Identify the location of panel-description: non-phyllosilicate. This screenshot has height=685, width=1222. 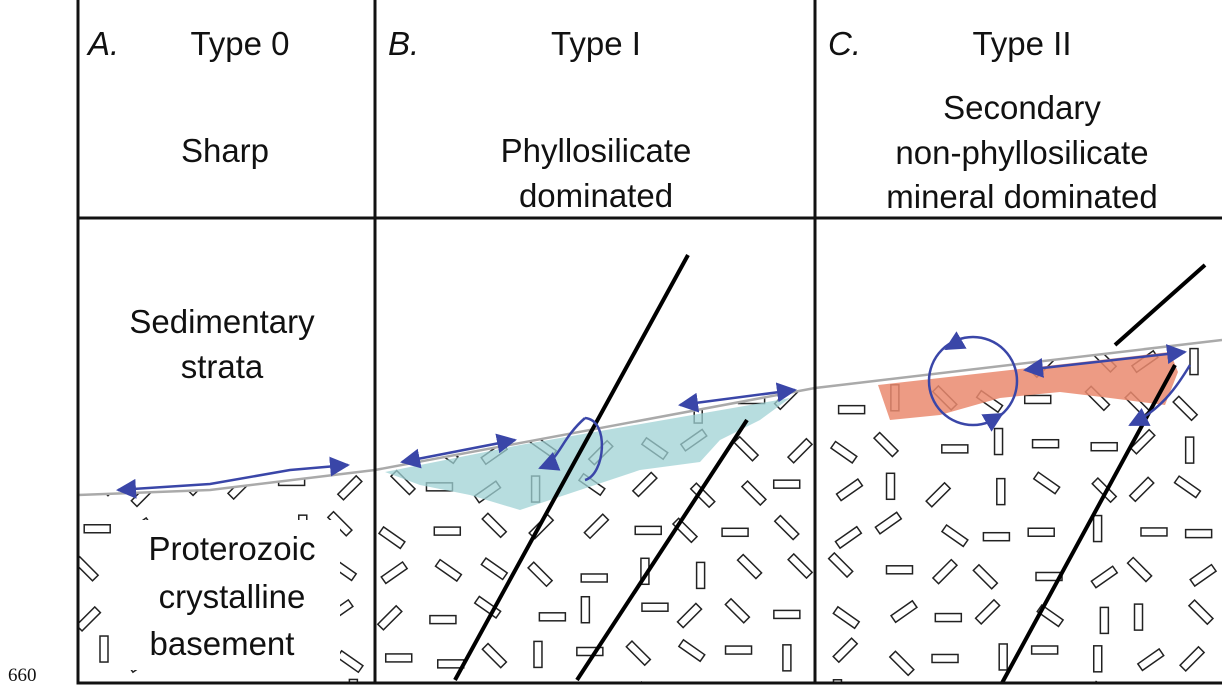
(1021, 152).